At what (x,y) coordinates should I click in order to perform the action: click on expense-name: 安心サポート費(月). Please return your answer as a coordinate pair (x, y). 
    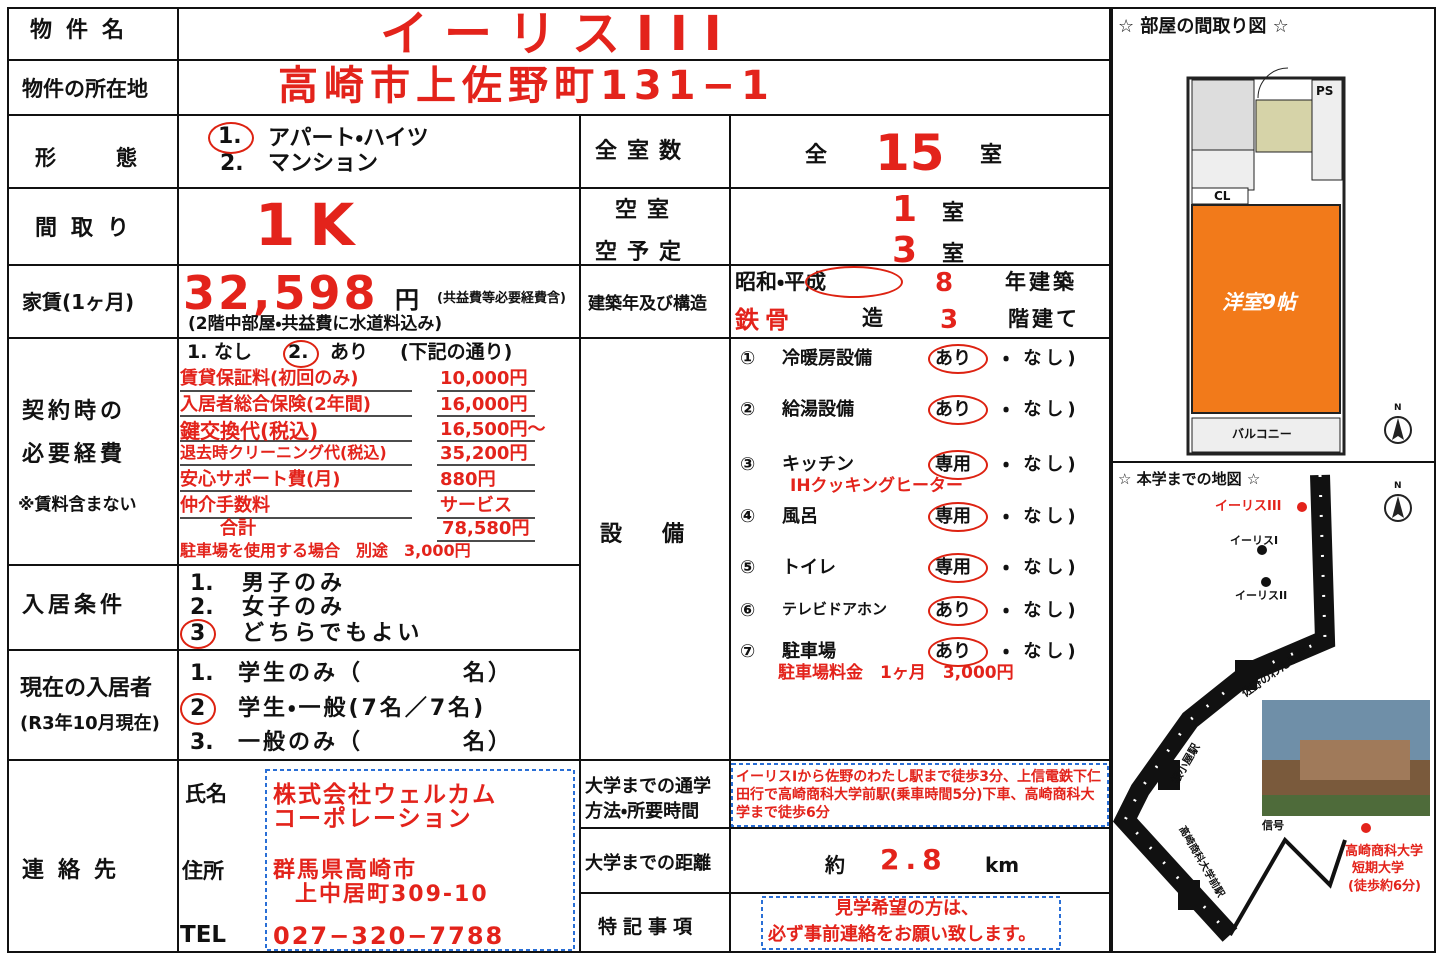
    Looking at the image, I should click on (260, 479).